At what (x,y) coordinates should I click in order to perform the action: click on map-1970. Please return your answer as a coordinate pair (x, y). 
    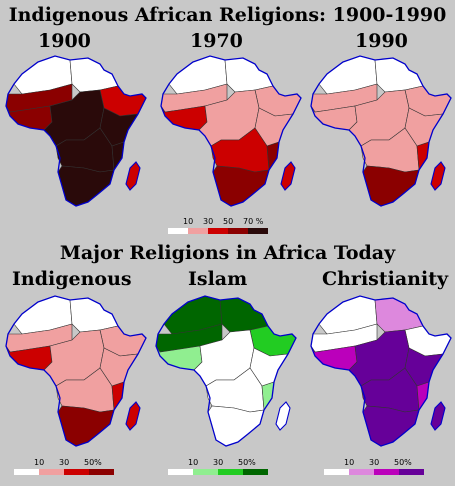
    Looking at the image, I should click on (231, 131).